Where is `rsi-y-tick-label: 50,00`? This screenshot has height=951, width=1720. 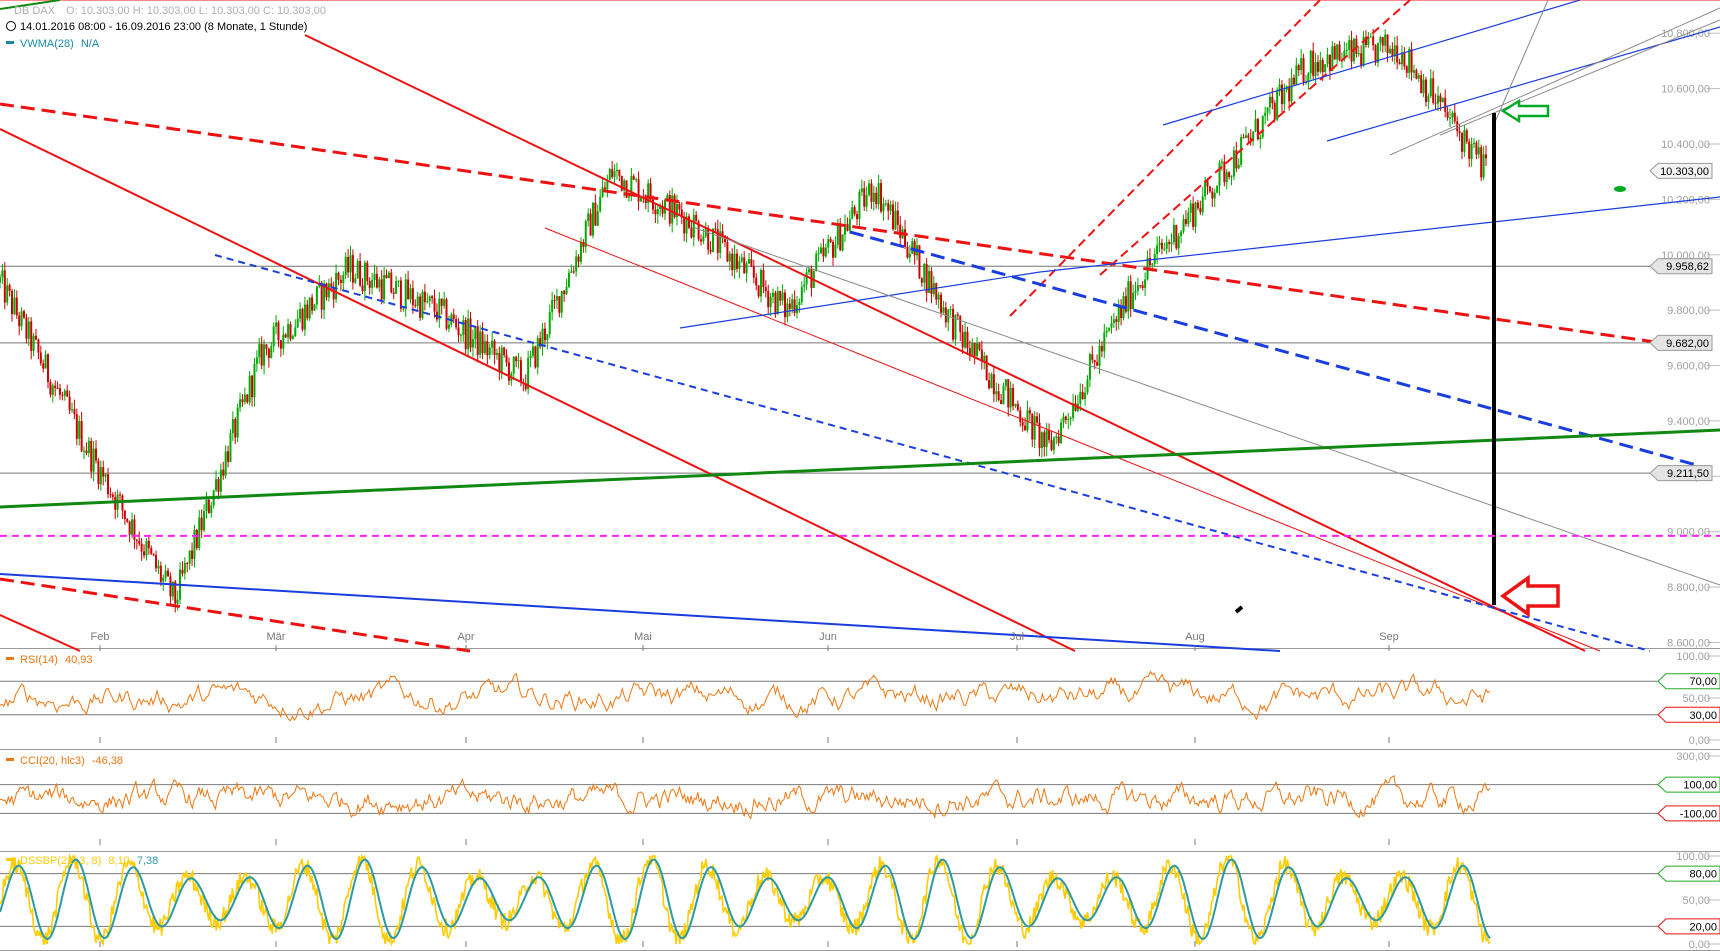 rsi-y-tick-label: 50,00 is located at coordinates (1696, 699).